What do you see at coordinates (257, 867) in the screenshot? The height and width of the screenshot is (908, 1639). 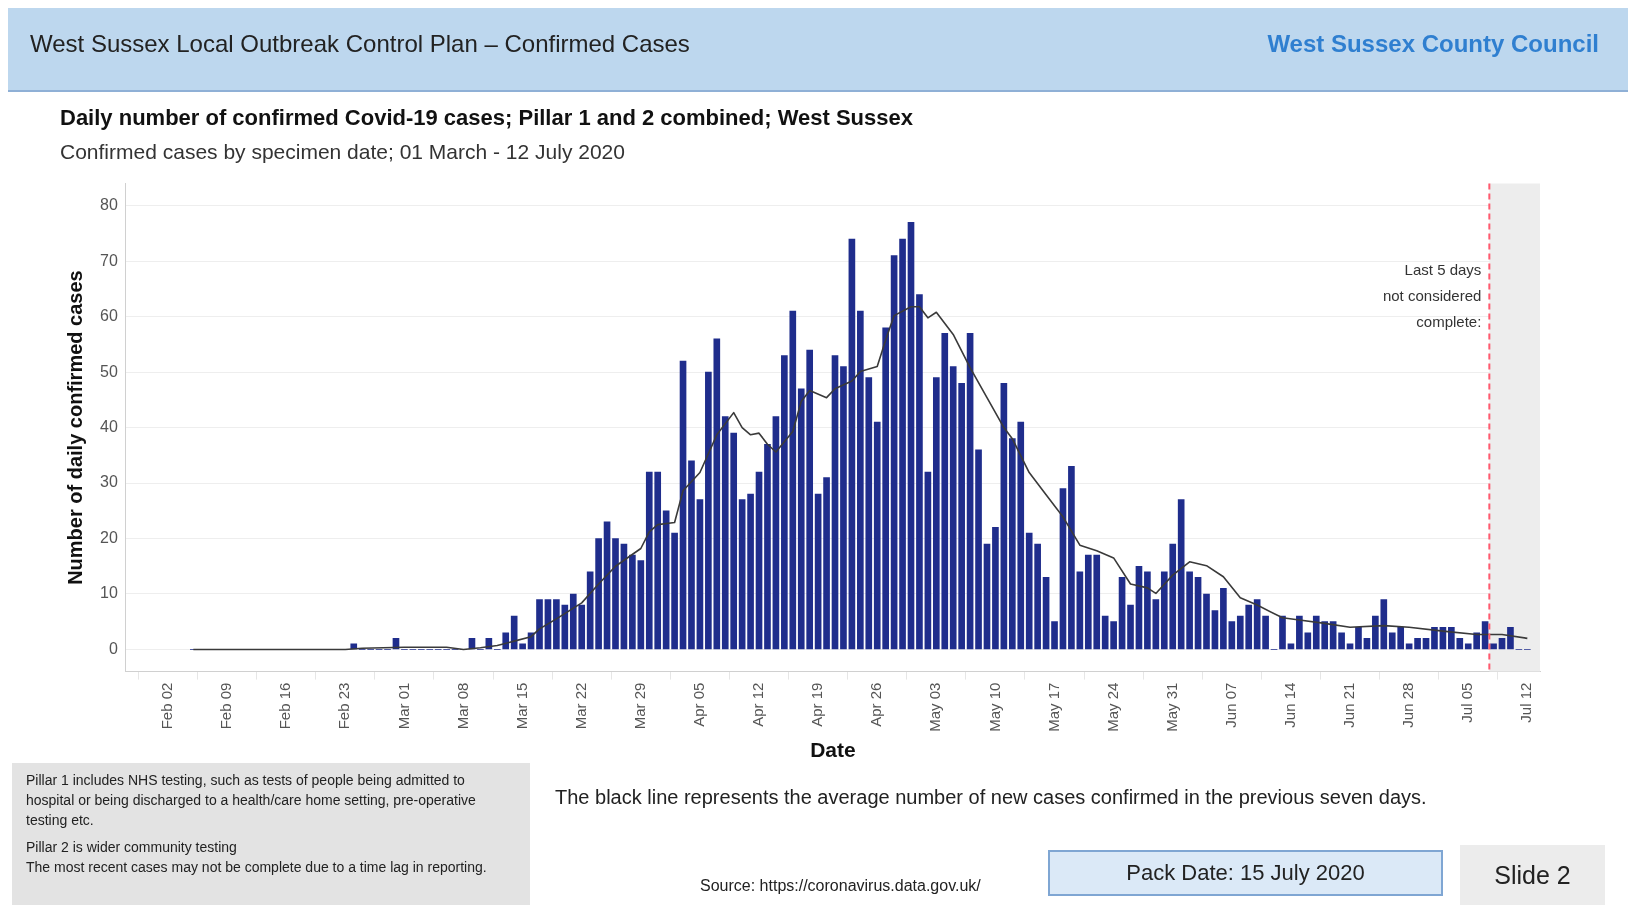 I see `text: The most recent cases may not be complete due to a time lag in reporting.` at bounding box center [257, 867].